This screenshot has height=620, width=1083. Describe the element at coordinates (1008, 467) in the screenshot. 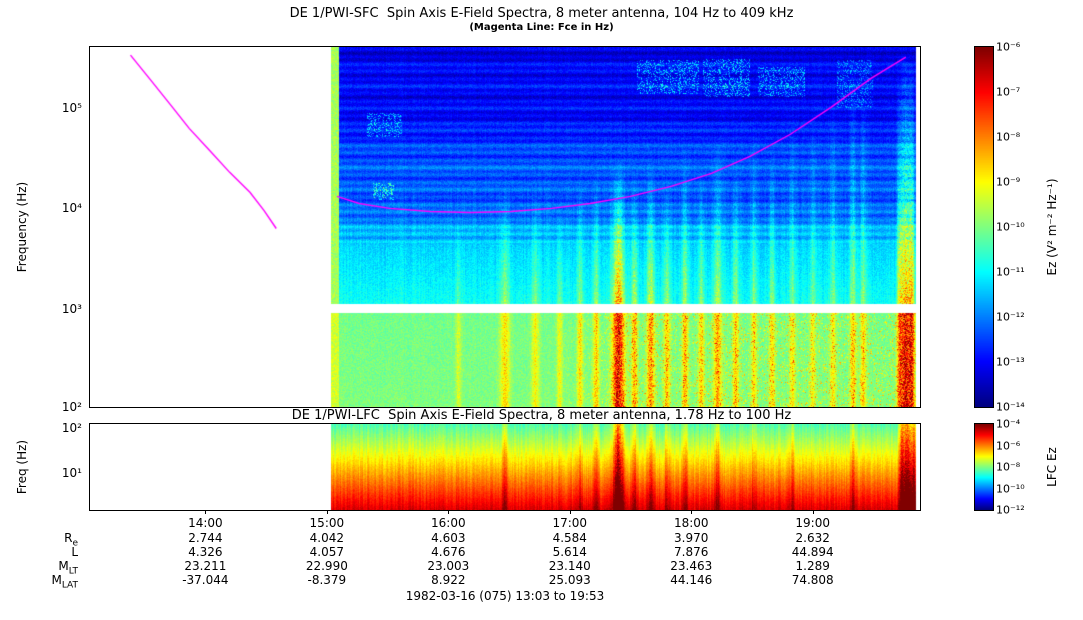

I see `lfc-colorbar-tick-label: 10⁻⁸` at that location.